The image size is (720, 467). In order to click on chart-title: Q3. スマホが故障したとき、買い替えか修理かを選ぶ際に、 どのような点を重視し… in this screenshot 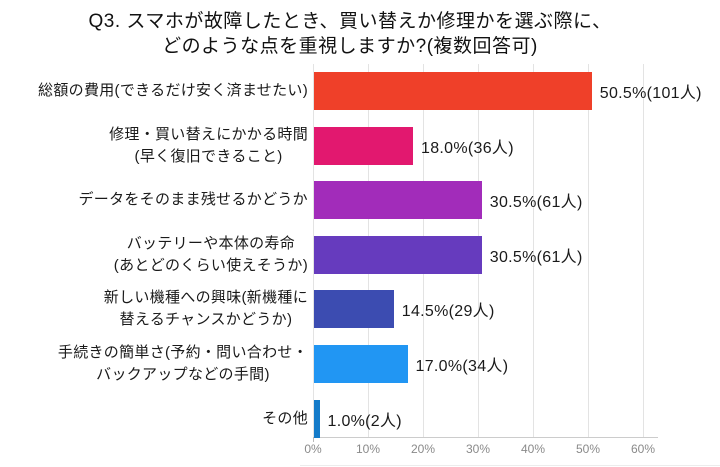, I will do `click(350, 34)`.